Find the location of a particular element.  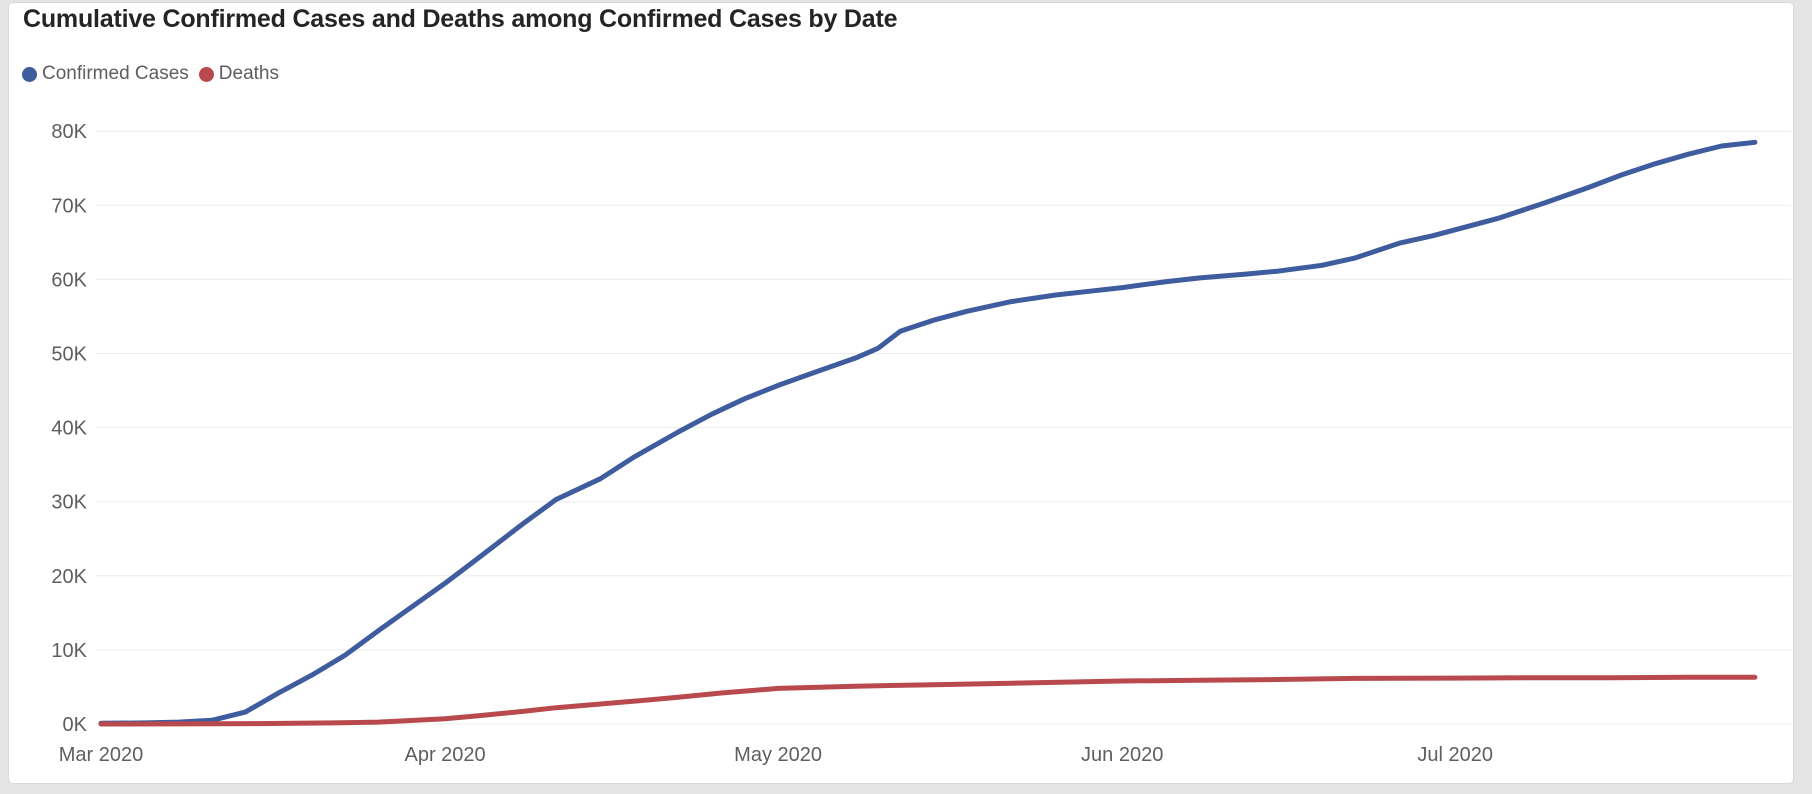

legend-marker-confirmed-cases-icon is located at coordinates (29, 74).